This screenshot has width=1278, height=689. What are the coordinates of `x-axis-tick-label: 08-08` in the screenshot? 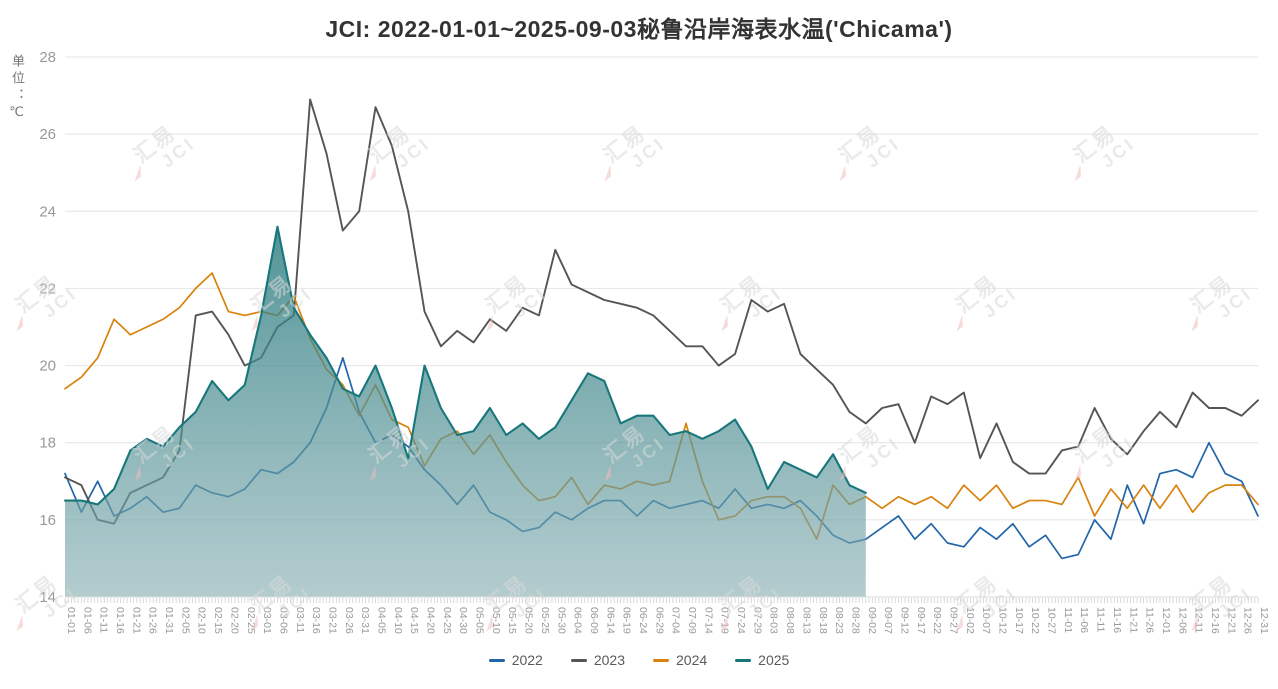 It's located at (790, 620).